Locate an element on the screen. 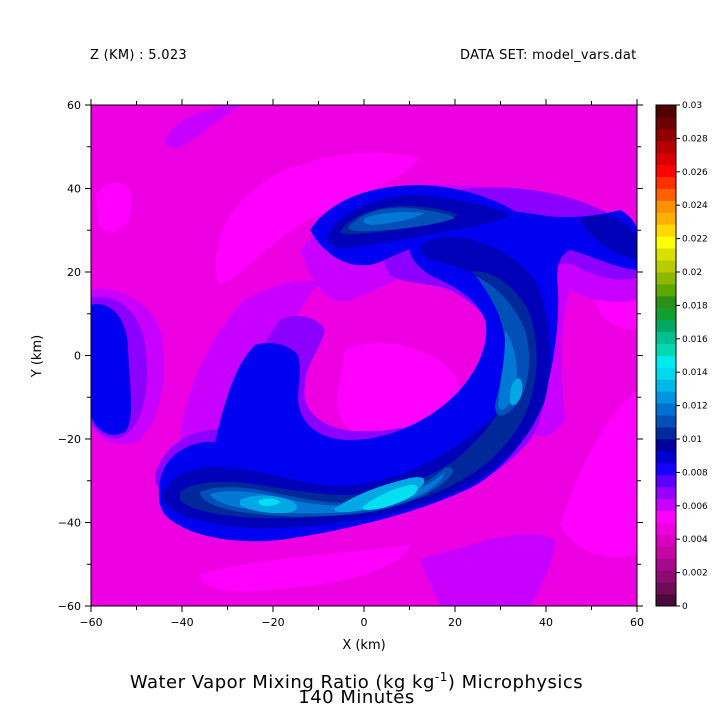 The width and height of the screenshot is (713, 713). x-tick-label: −20 is located at coordinates (272, 622).